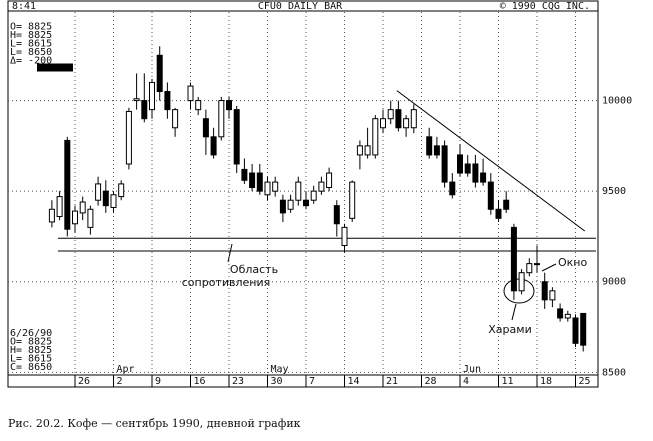 This screenshot has height=441, width=653. Describe the element at coordinates (509, 329) in the screenshot. I see `annotation-harami: Харами` at that location.